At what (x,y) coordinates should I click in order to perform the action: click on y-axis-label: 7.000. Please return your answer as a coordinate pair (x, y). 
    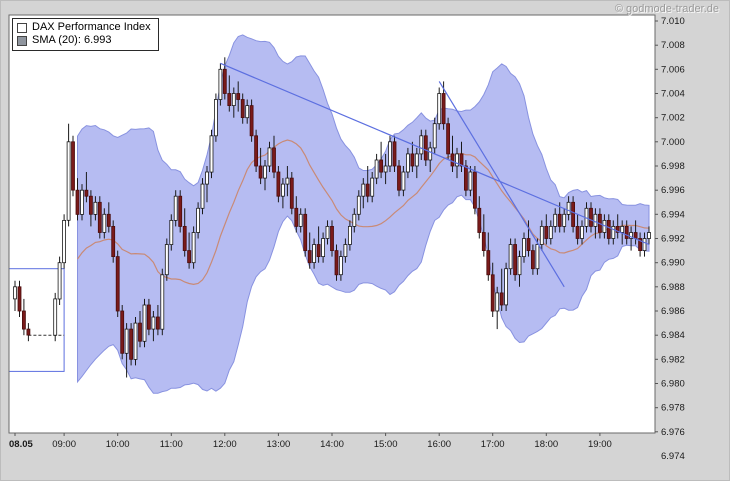
    Looking at the image, I should click on (673, 142).